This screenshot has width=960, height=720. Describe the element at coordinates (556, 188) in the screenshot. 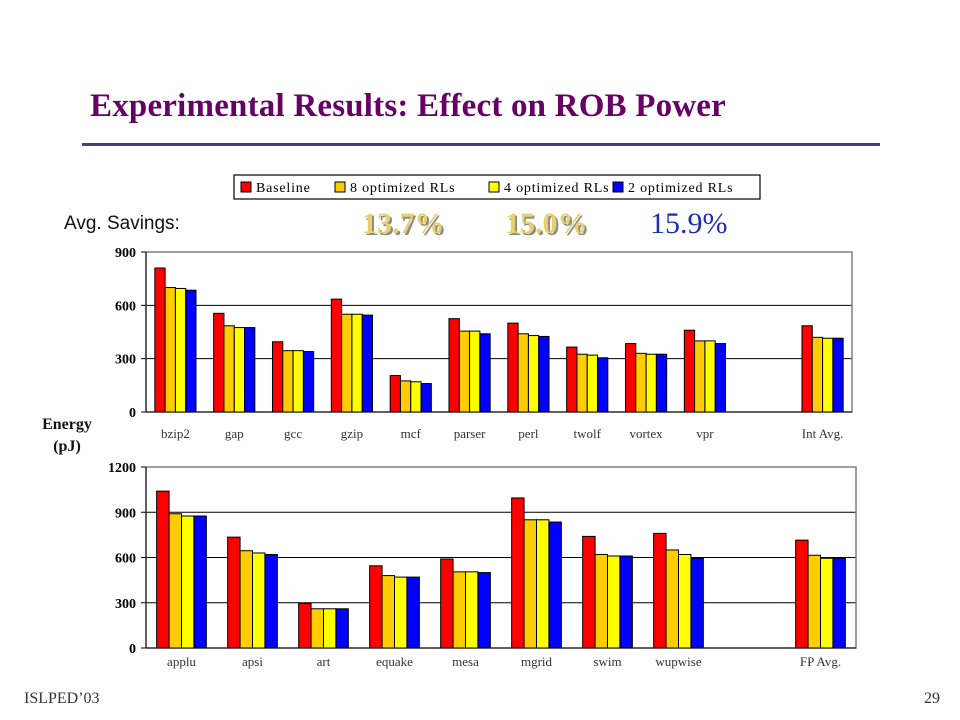

I see `legend-label: 4 optimized RLs` at that location.